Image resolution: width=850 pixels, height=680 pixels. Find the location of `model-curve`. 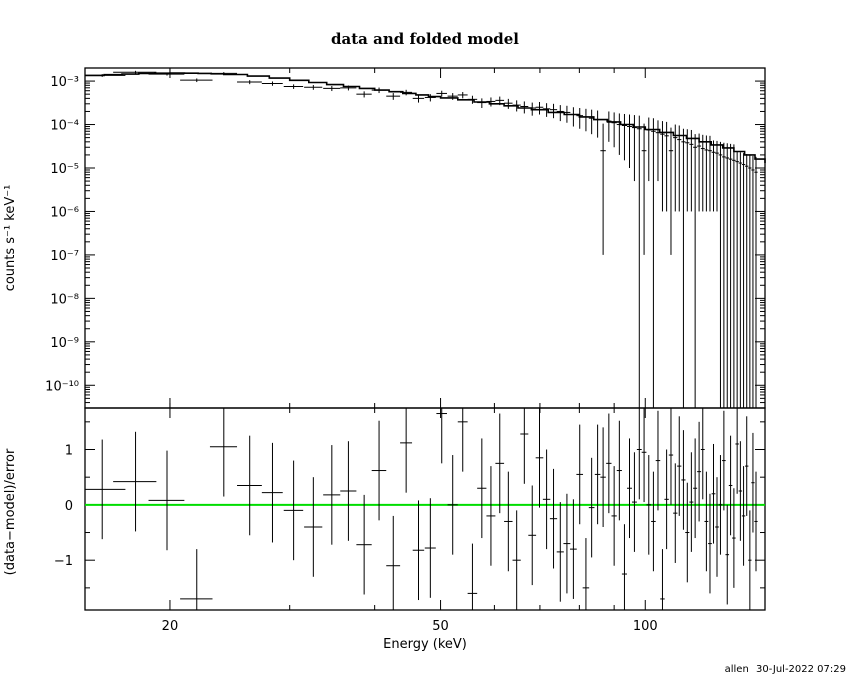

model-curve is located at coordinates (425, 117).